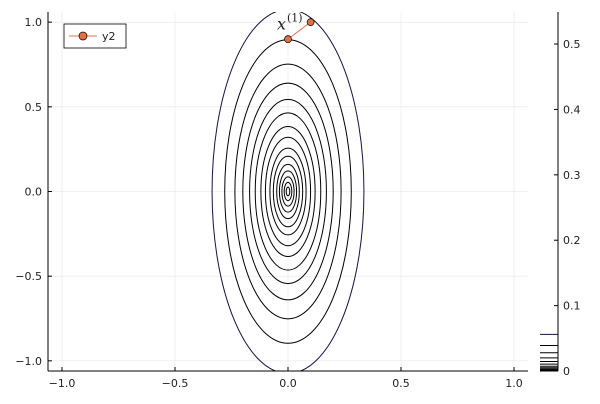 The height and width of the screenshot is (404, 600). Describe the element at coordinates (572, 306) in the screenshot. I see `colorbar-tick-label: 0.1` at that location.